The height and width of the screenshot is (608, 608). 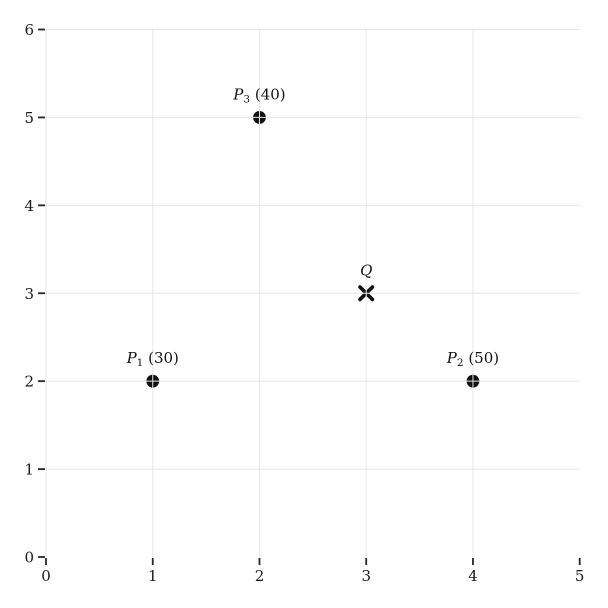 What do you see at coordinates (29, 206) in the screenshot?
I see `y-tick-label: 4` at bounding box center [29, 206].